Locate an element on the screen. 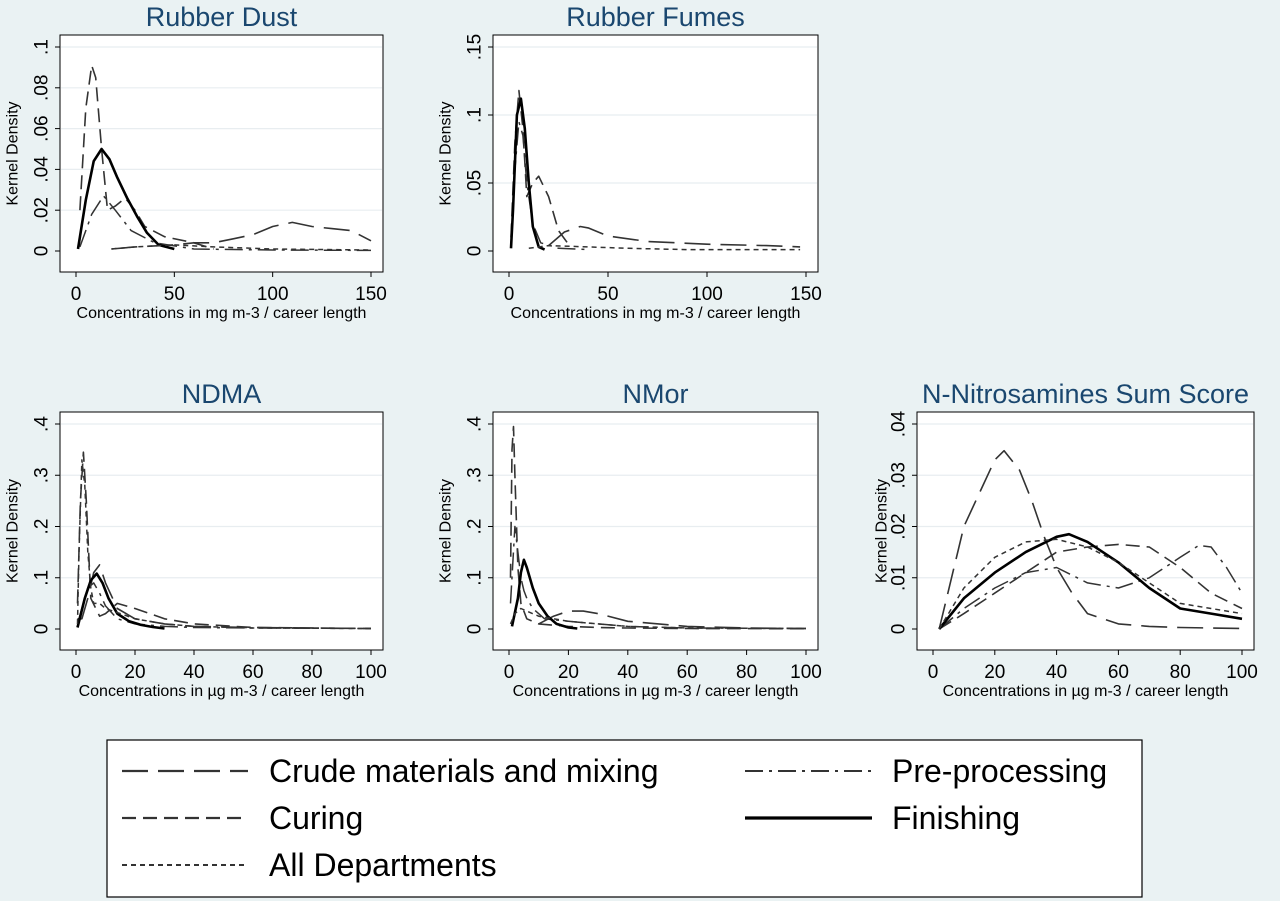  panel-title: NDMA is located at coordinates (222, 394).